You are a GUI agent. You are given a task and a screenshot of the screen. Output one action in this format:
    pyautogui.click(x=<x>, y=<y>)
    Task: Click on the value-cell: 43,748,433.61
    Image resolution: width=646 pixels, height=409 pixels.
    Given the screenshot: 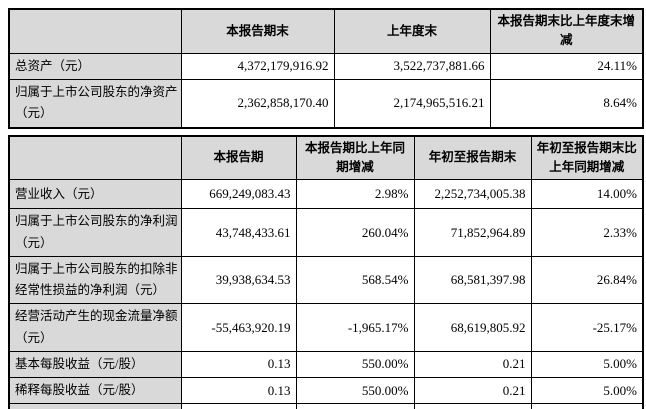 What is the action you would take?
    pyautogui.click(x=238, y=232)
    